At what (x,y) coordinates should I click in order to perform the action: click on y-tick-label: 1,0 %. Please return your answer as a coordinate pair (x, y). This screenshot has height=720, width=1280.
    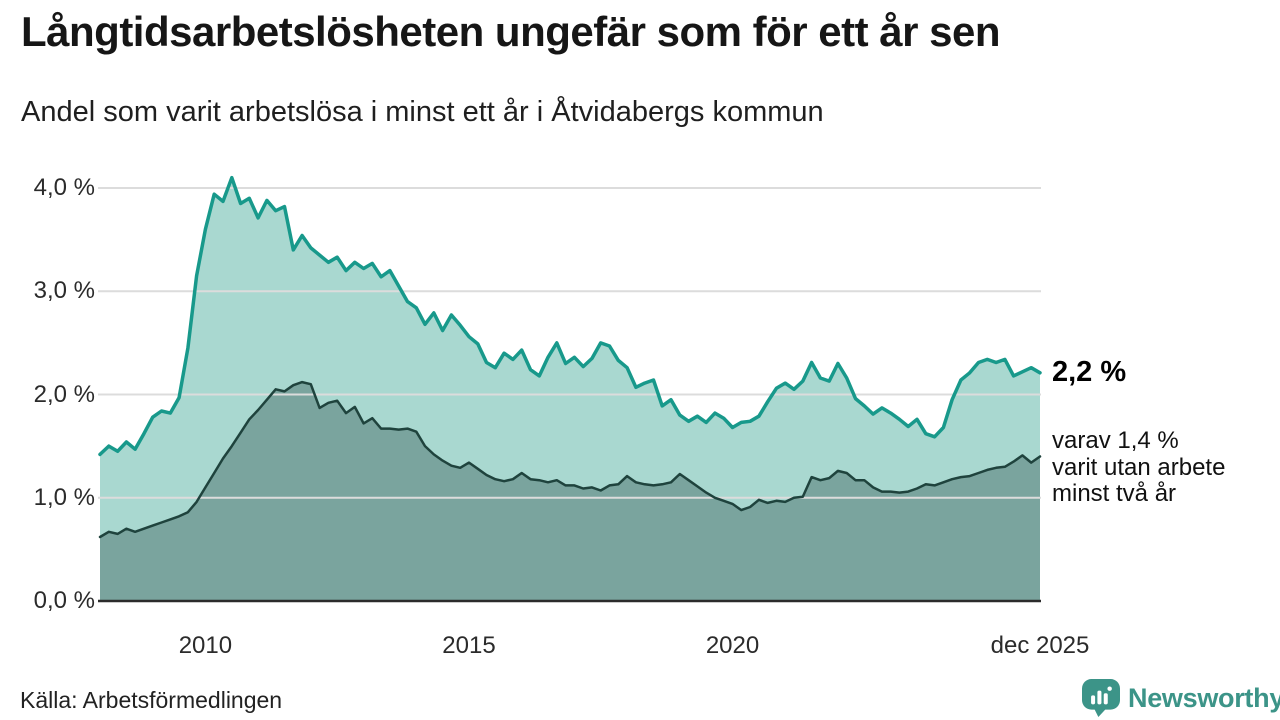
    Looking at the image, I should click on (64, 497).